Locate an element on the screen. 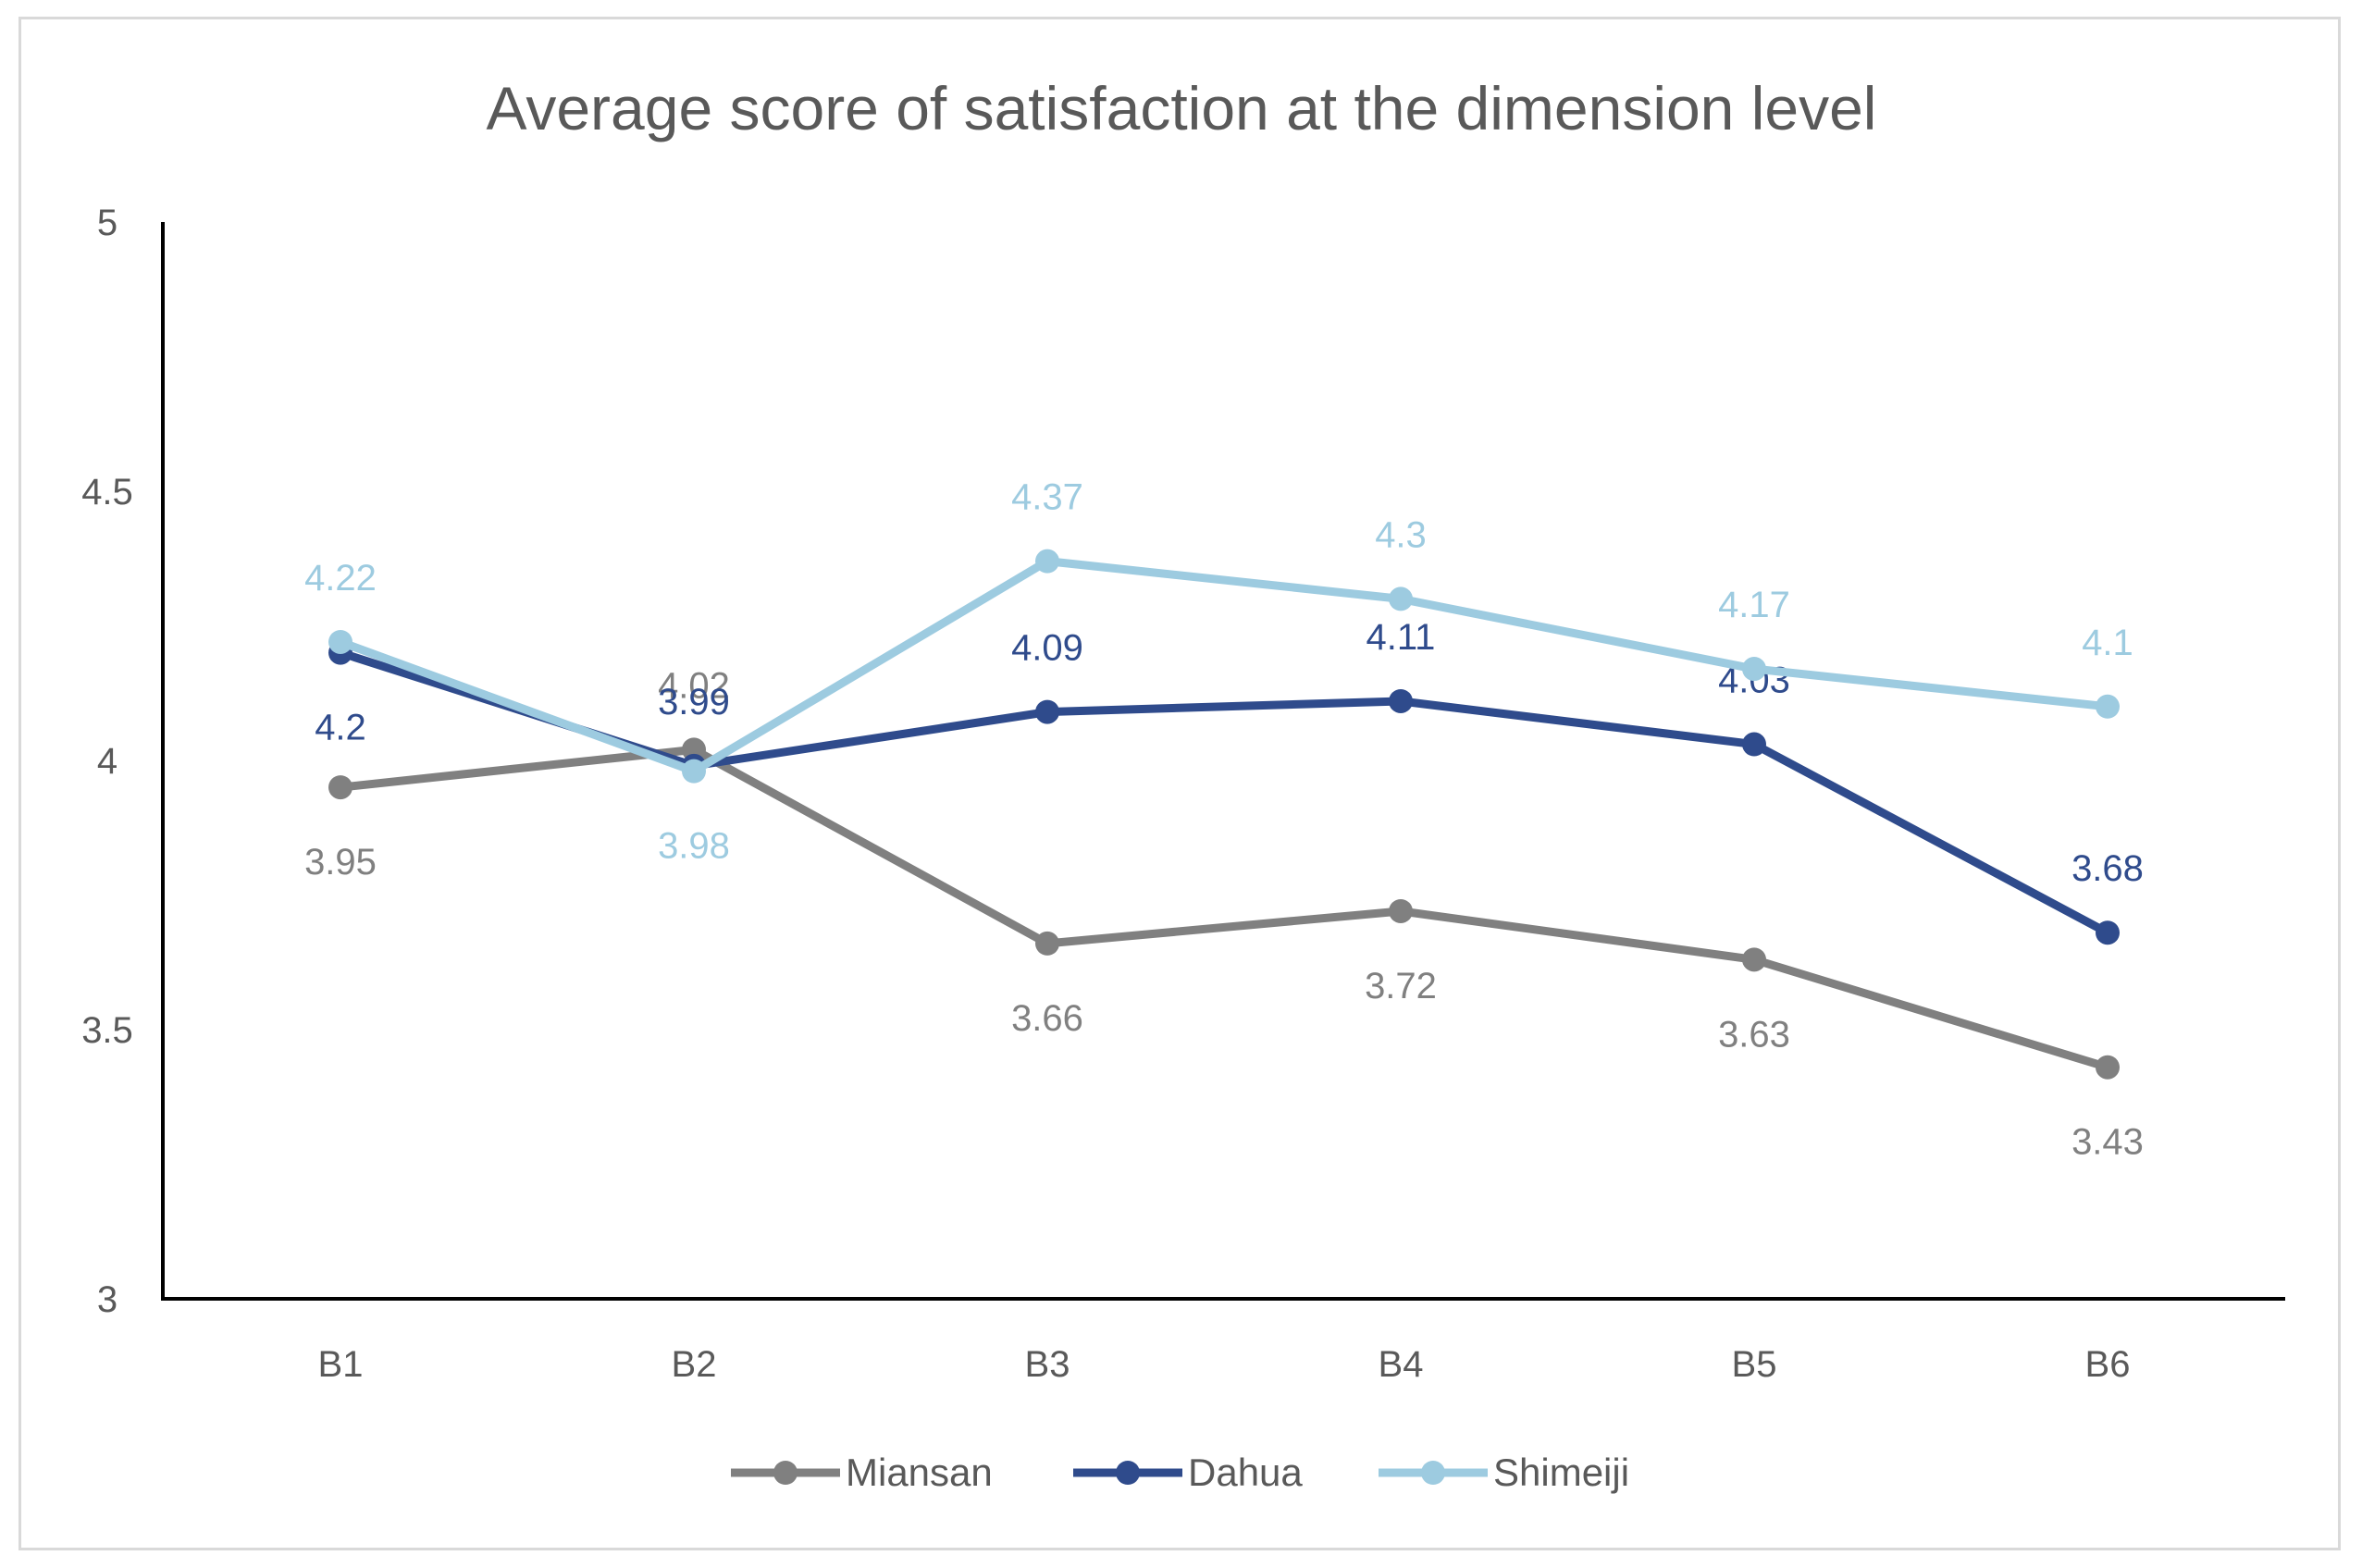 Image resolution: width=2362 pixels, height=1568 pixels. data-label: 3.98 is located at coordinates (694, 846).